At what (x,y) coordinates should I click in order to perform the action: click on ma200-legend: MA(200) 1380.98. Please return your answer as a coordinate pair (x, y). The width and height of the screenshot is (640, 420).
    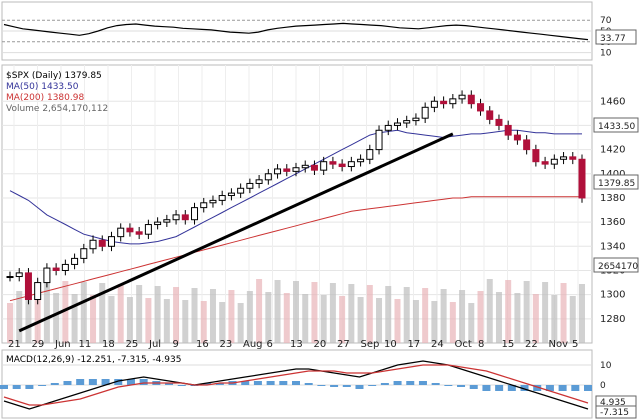
    Looking at the image, I should click on (45, 98).